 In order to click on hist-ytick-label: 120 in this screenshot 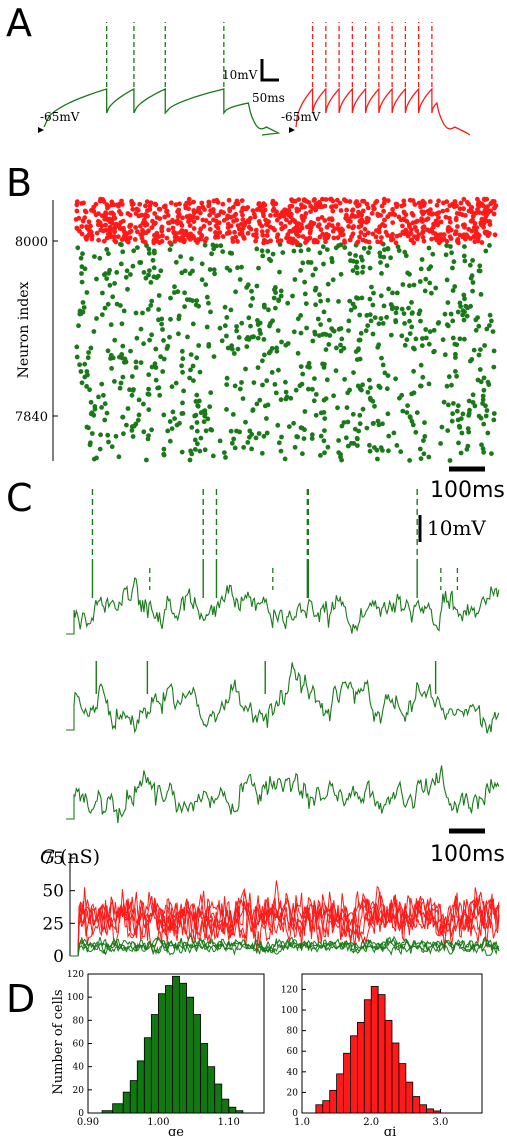, I will do `click(75, 975)`.